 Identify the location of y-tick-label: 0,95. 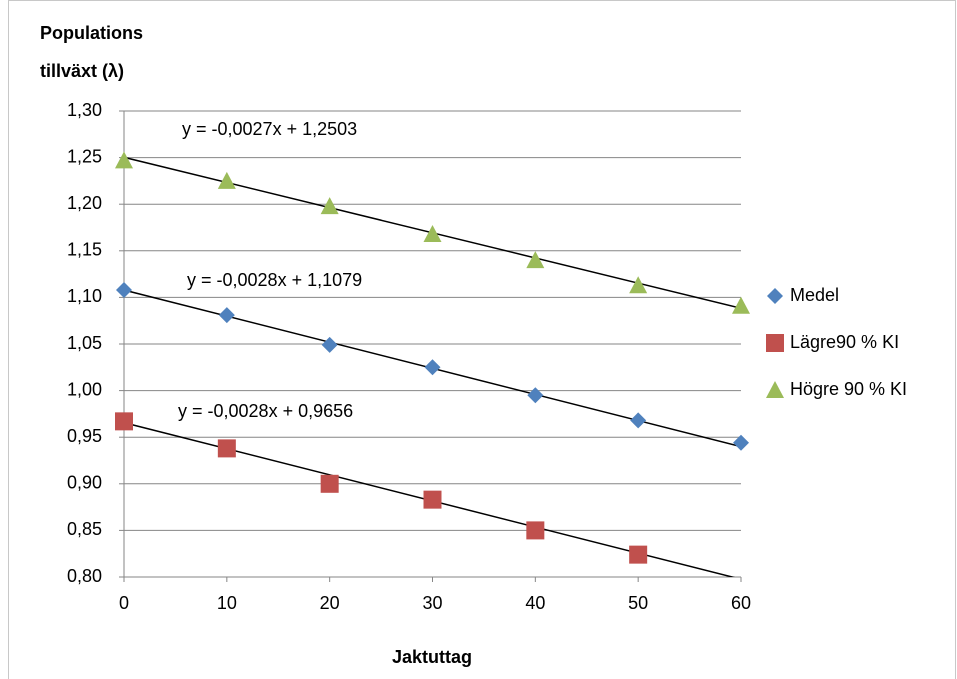
(84, 436).